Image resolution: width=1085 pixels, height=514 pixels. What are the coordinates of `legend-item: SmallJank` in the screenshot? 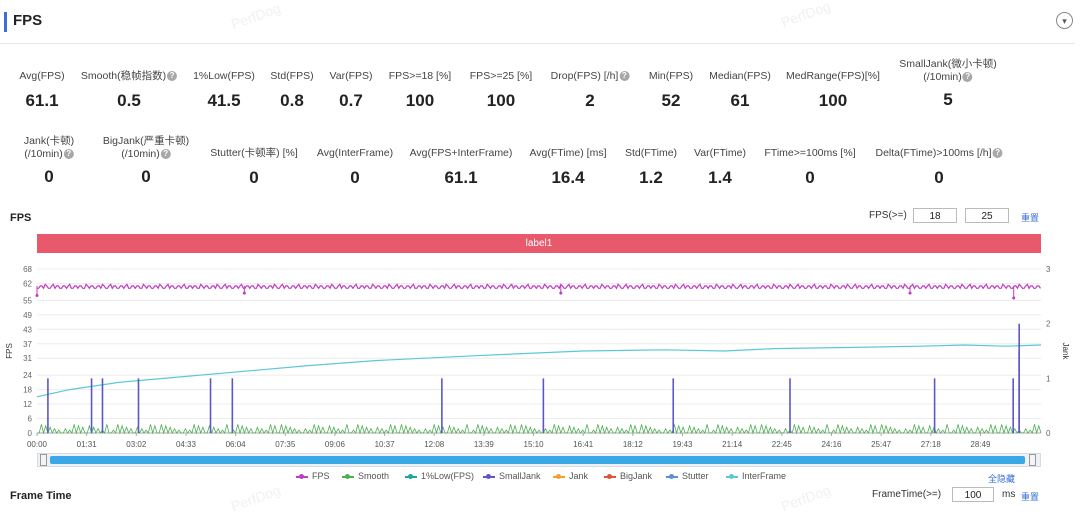 It's located at (512, 476).